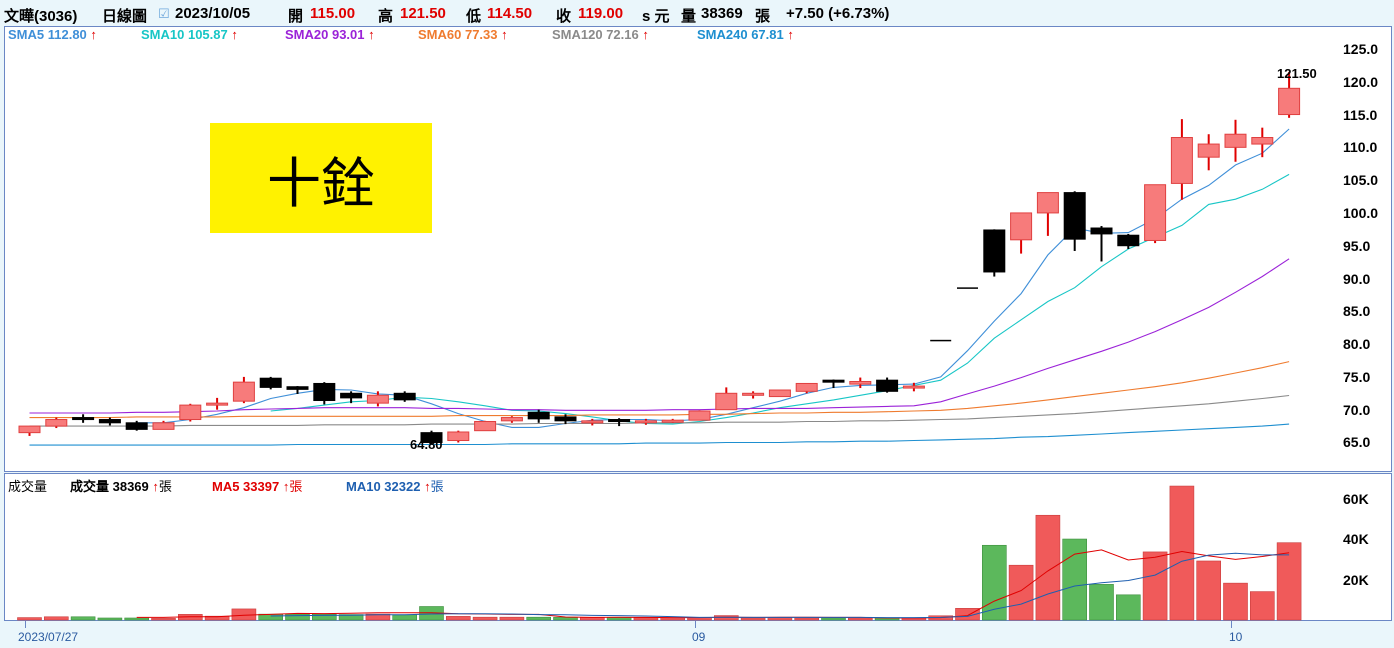 The height and width of the screenshot is (648, 1394). Describe the element at coordinates (321, 183) in the screenshot. I see `annotation-text: 十銓` at that location.